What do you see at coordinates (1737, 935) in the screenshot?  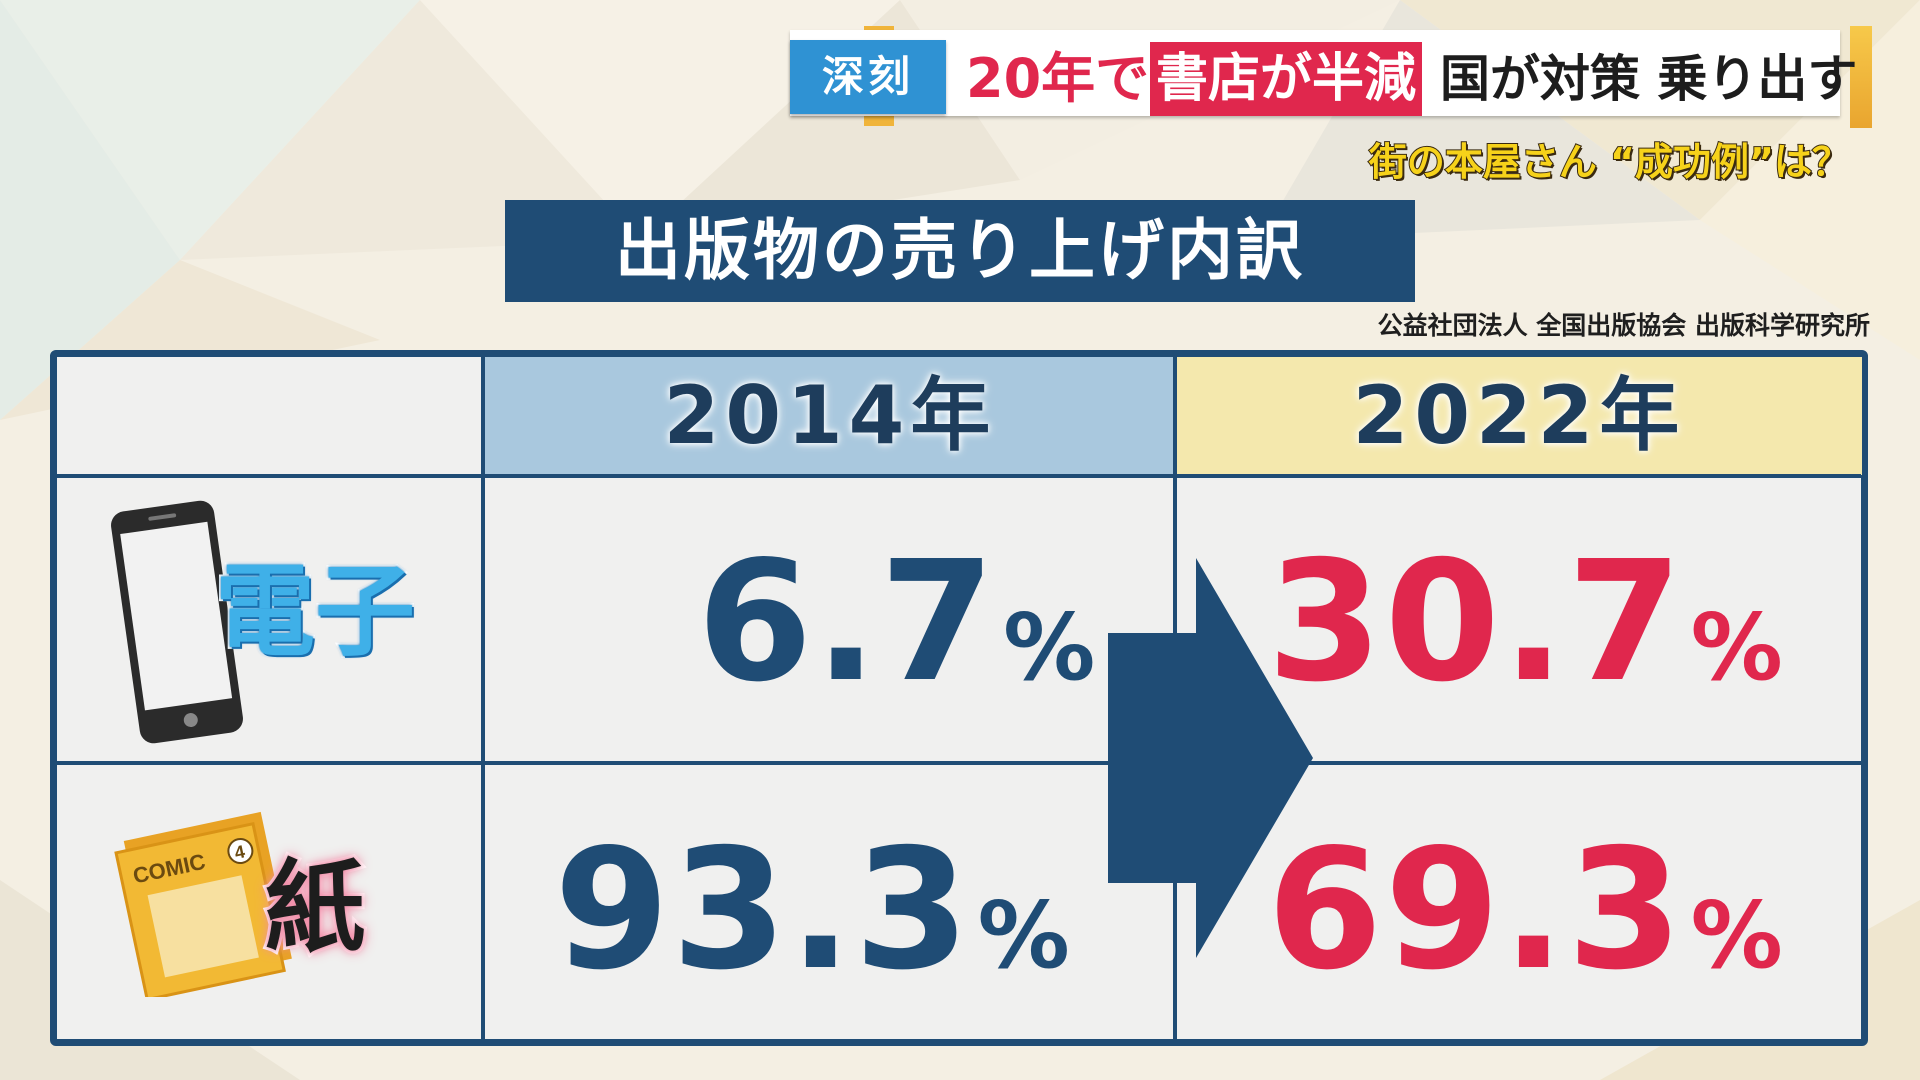 I see `value-paper-2022-unit: %` at bounding box center [1737, 935].